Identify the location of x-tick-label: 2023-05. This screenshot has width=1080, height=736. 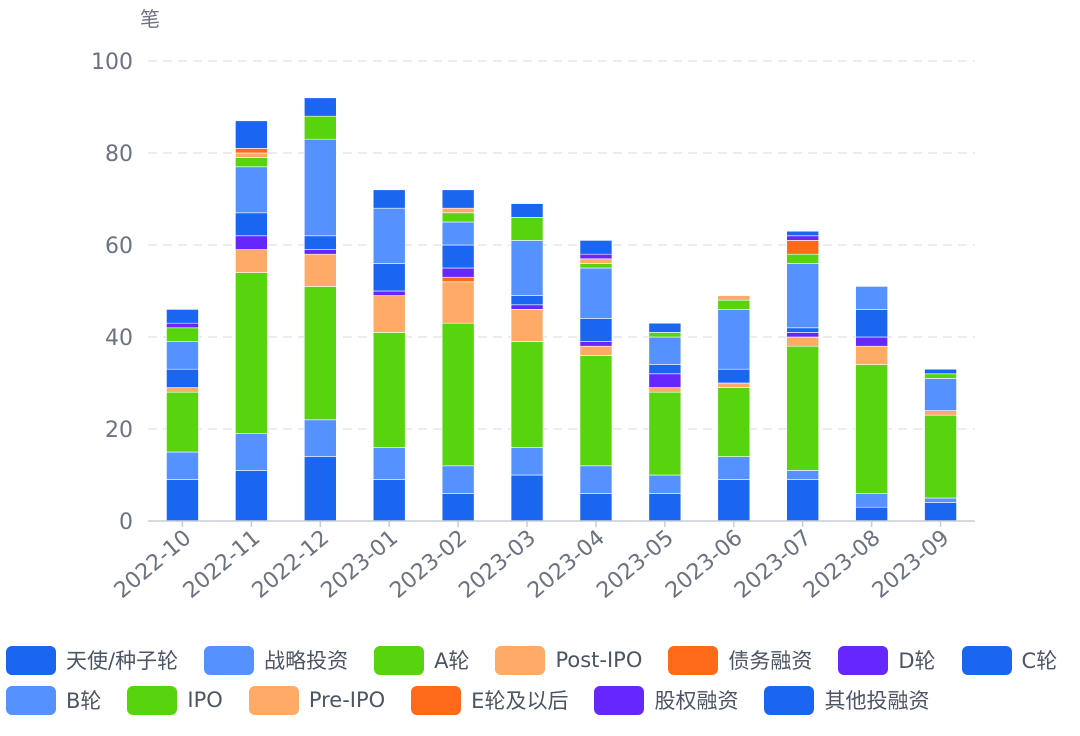
(635, 564).